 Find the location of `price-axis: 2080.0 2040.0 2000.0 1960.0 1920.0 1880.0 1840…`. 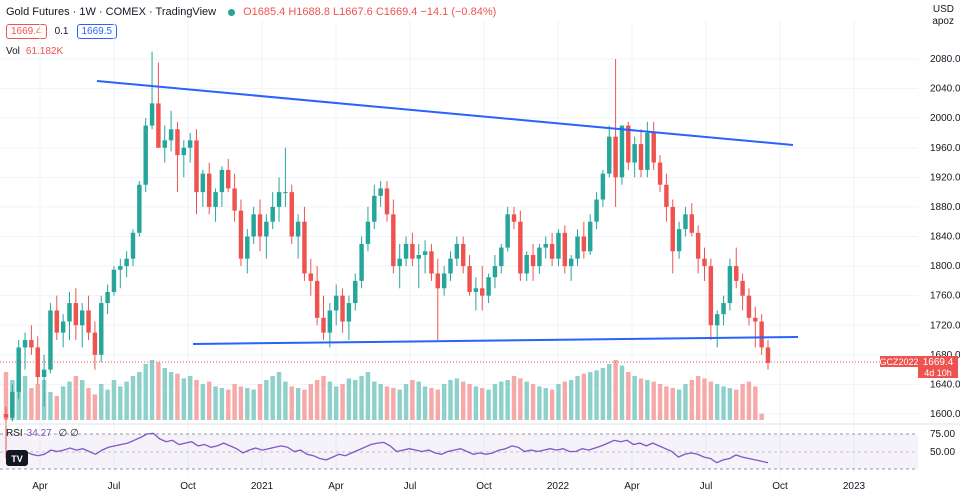

price-axis: 2080.0 2040.0 2000.0 1960.0 1920.0 1880.0 1840… is located at coordinates (945, 237).